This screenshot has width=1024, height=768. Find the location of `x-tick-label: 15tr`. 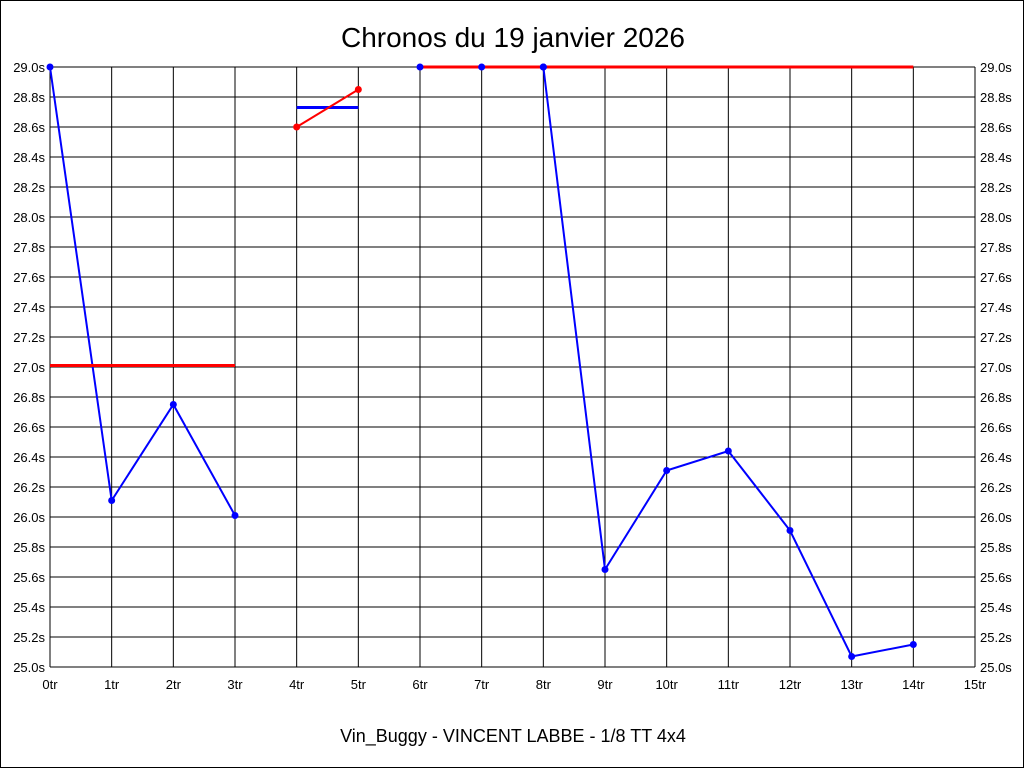

x-tick-label: 15tr is located at coordinates (975, 684).